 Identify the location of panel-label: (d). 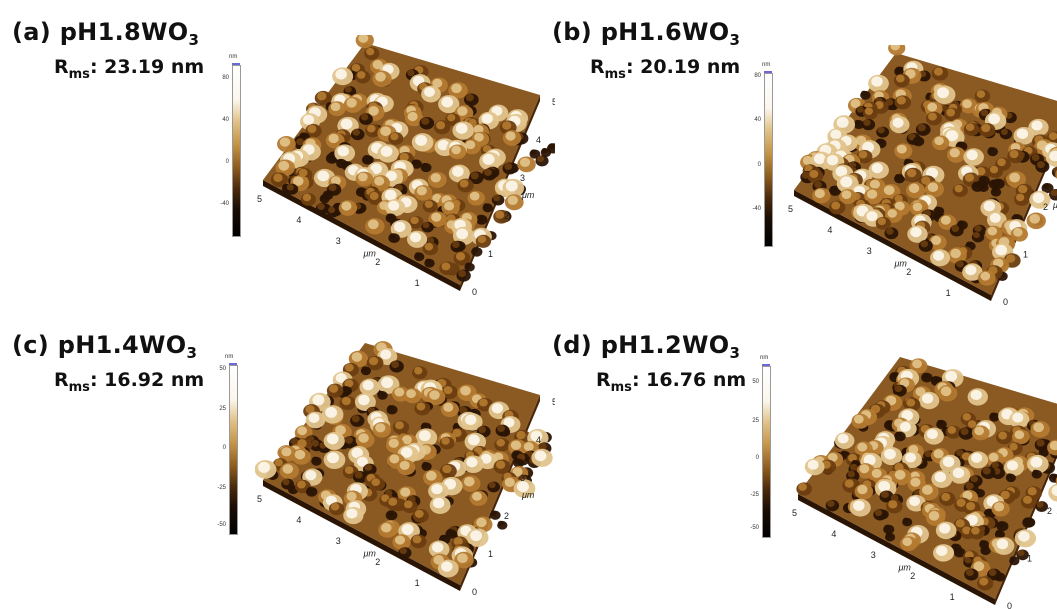
(572, 345).